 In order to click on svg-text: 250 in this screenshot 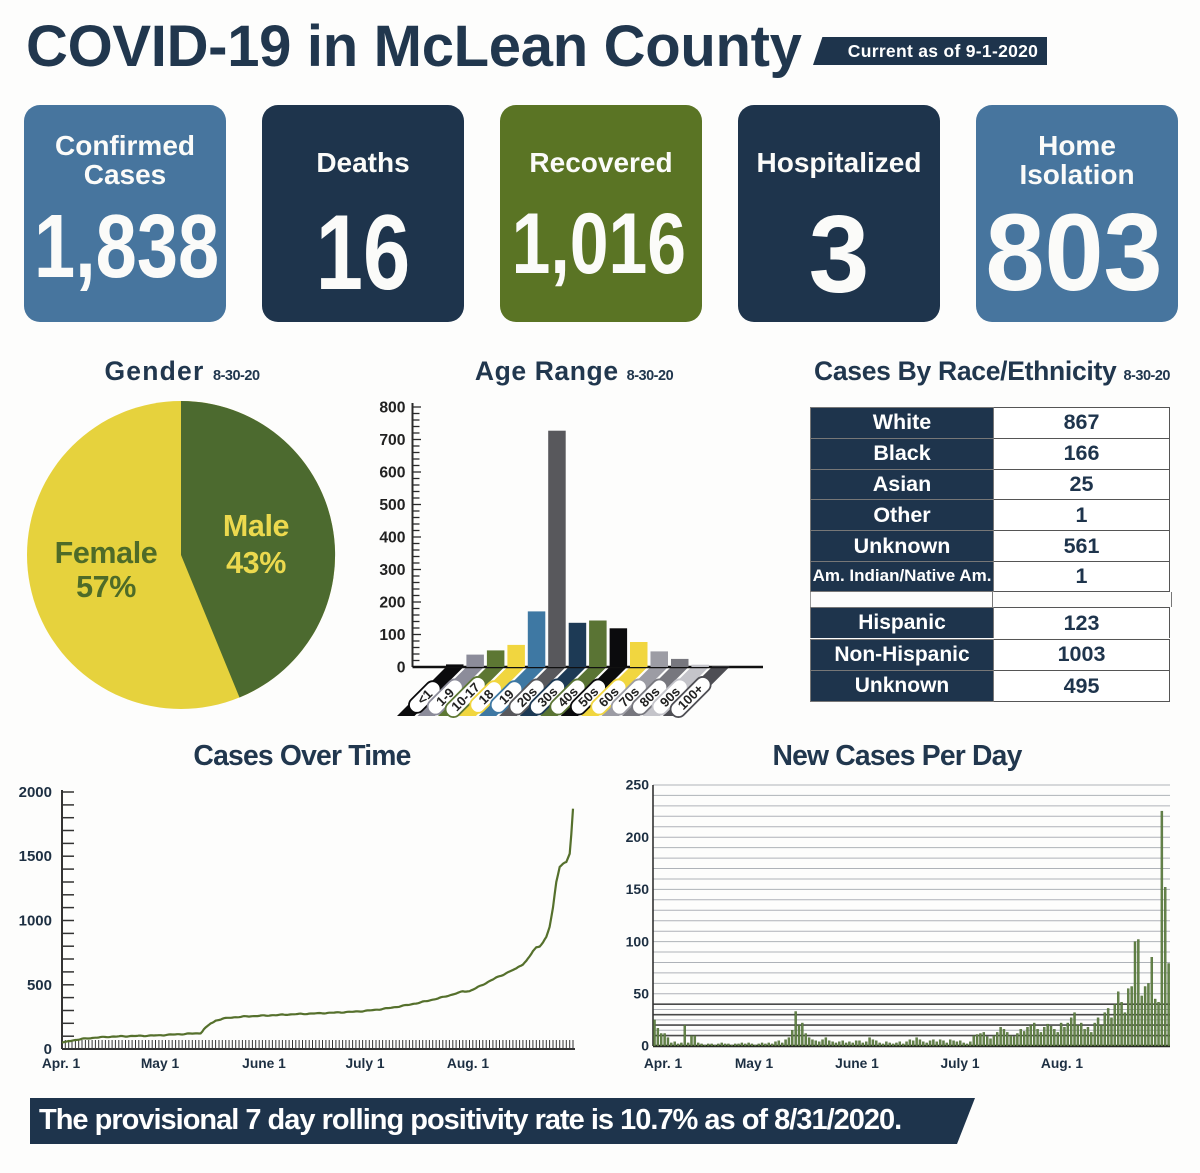, I will do `click(638, 786)`.